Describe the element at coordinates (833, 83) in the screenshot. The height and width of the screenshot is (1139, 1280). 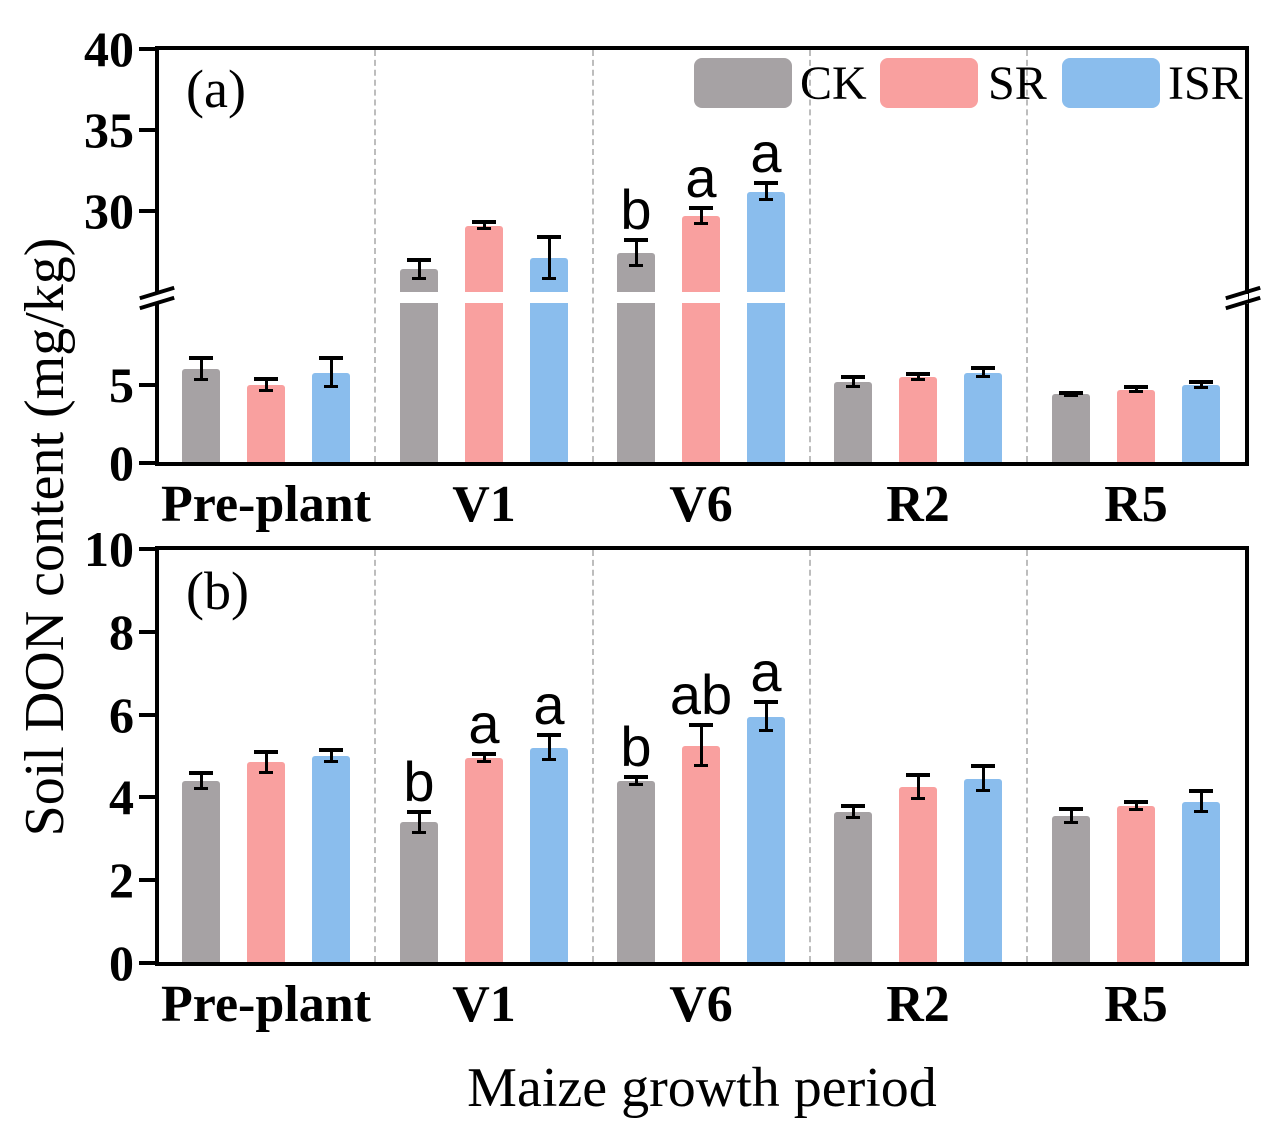
I see `legend-label-ck: CK` at that location.